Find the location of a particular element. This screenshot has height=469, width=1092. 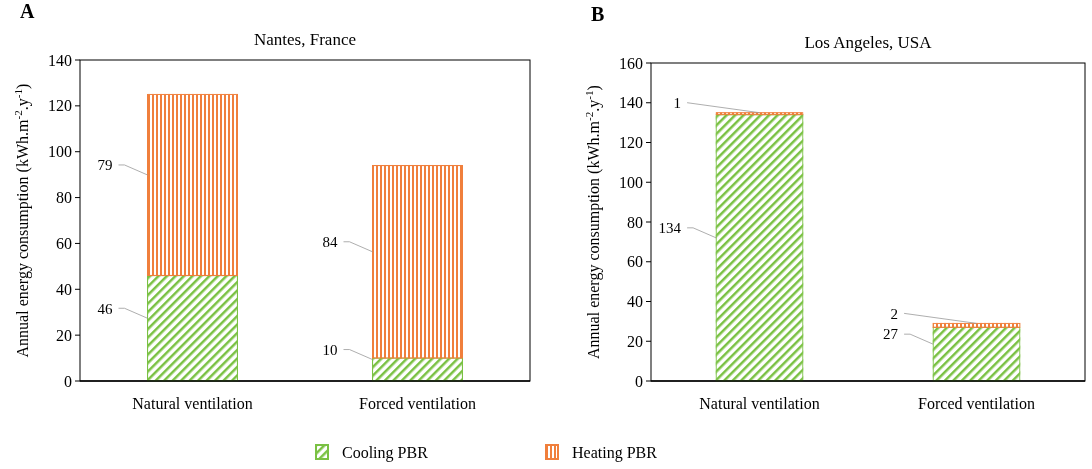

legend-label: Cooling PBR is located at coordinates (385, 452).